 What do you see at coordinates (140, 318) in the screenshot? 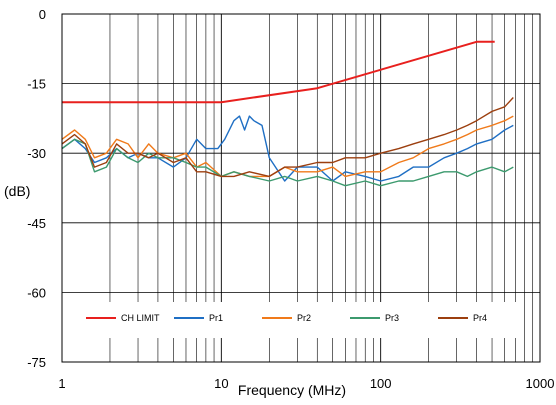
I see `legend-label: CH LIMIT` at bounding box center [140, 318].